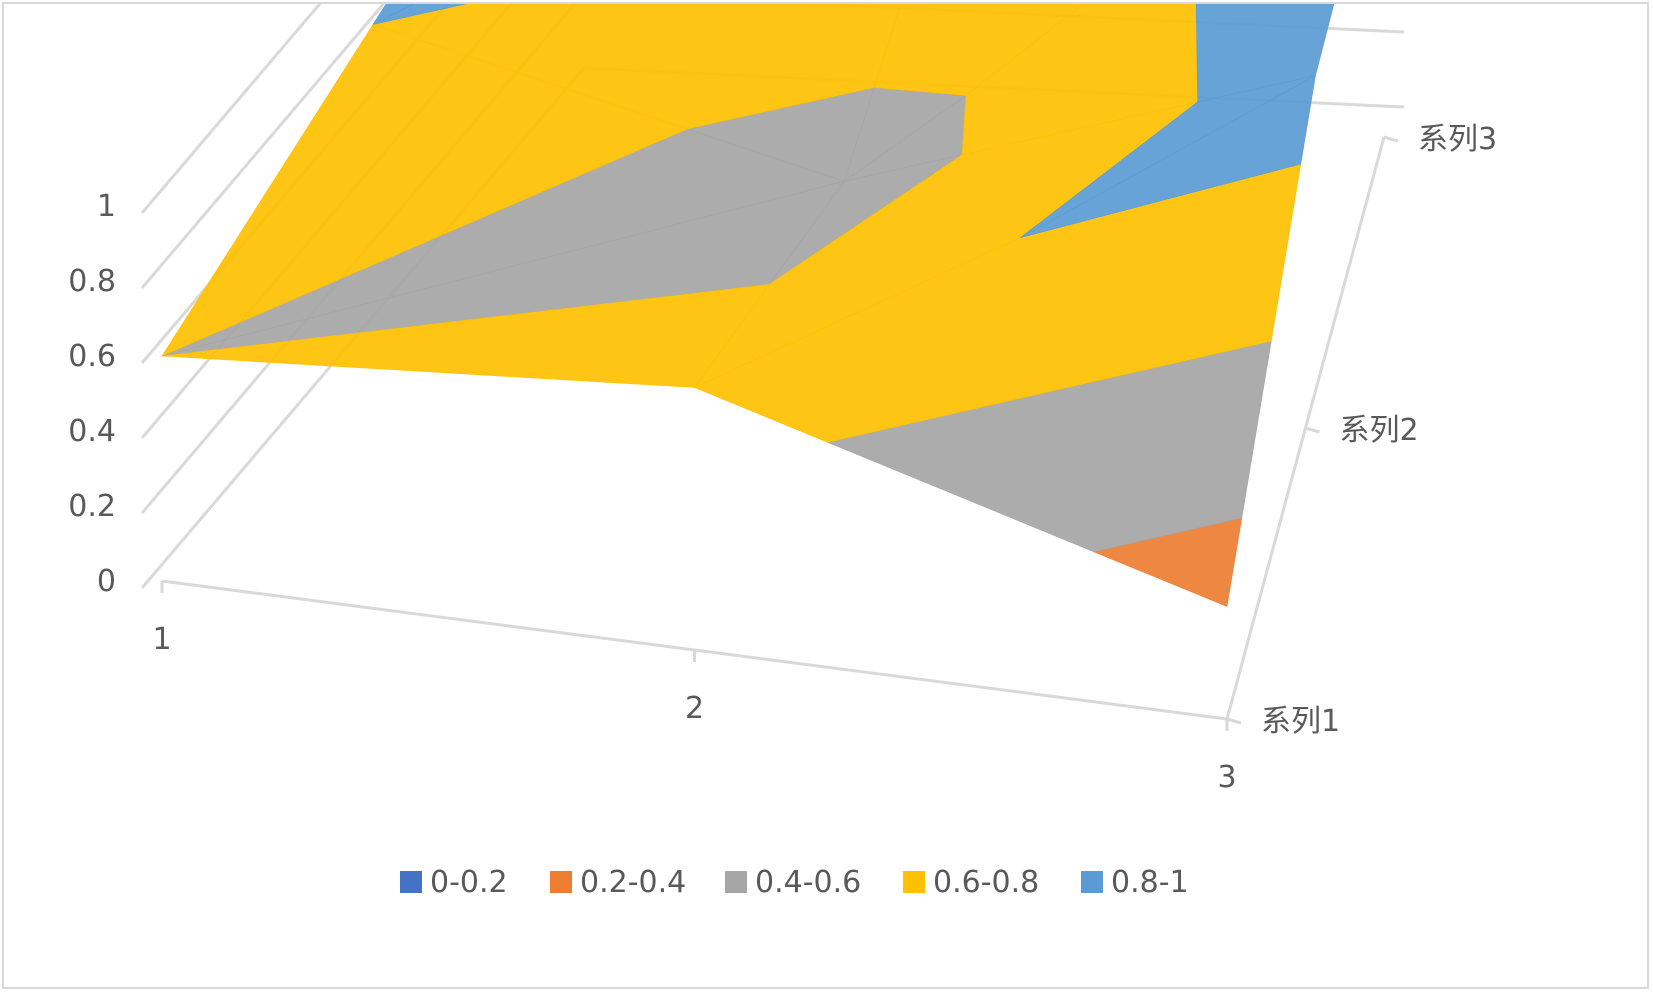 The height and width of the screenshot is (993, 1653). I want to click on legend: 0-0.2 0.2-0.4 0.4-0.6 0.6-0.8 0.8-1, so click(794, 882).